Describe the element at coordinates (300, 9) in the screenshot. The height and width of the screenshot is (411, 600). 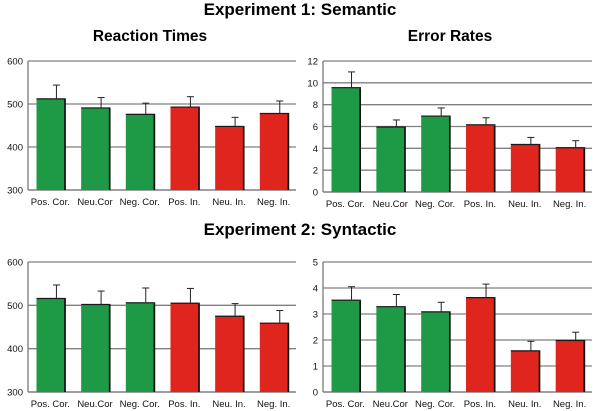
I see `experiment1-title: Experiment 1: Semantic` at that location.